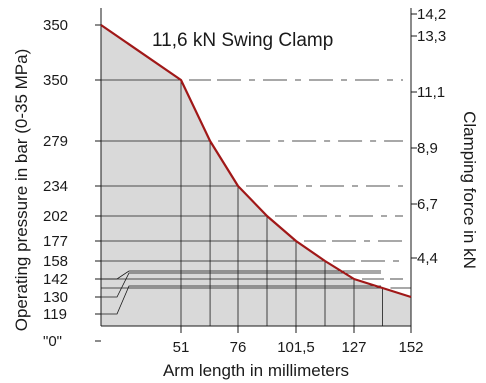 The image size is (486, 383). I want to click on x-tick-label: 152, so click(410, 347).